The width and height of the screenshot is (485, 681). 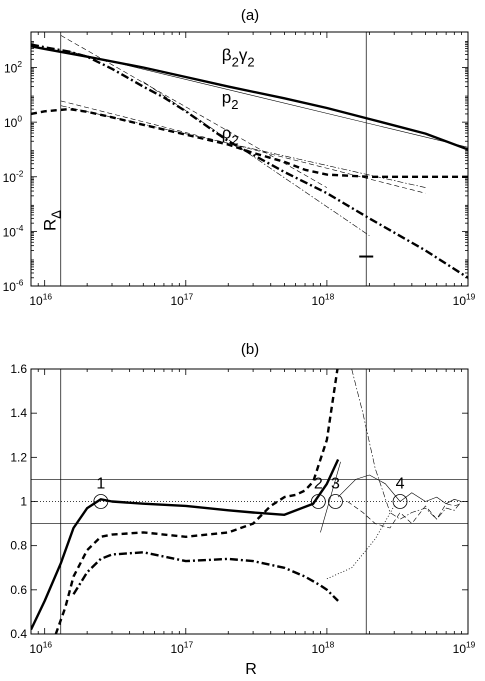 What do you see at coordinates (56, 214) in the screenshot?
I see `r-delta-sub: Δ` at bounding box center [56, 214].